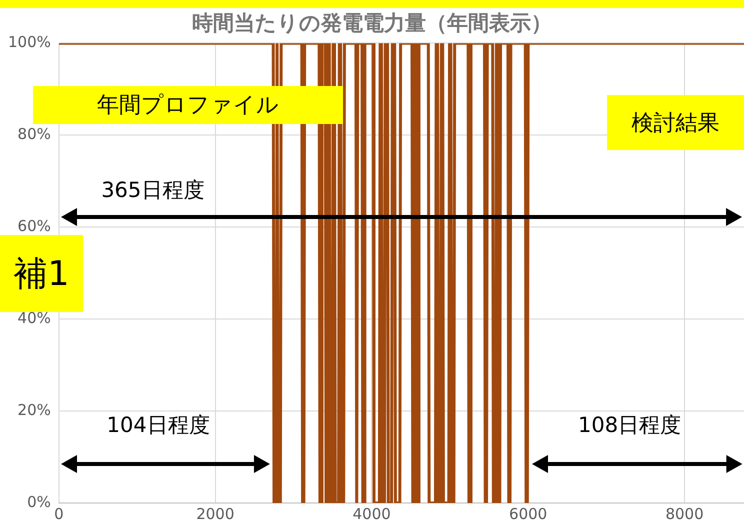 The image size is (744, 527). What do you see at coordinates (152, 190) in the screenshot?
I see `annotation: 365日程度` at bounding box center [152, 190].